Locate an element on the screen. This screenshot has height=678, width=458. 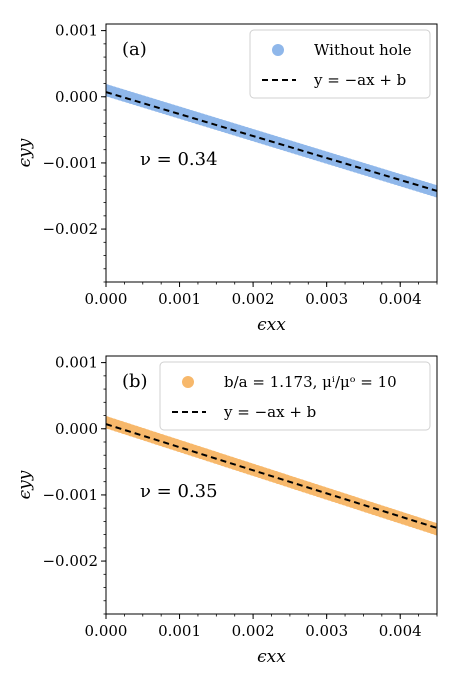
data-point is located at coordinates (434, 191).